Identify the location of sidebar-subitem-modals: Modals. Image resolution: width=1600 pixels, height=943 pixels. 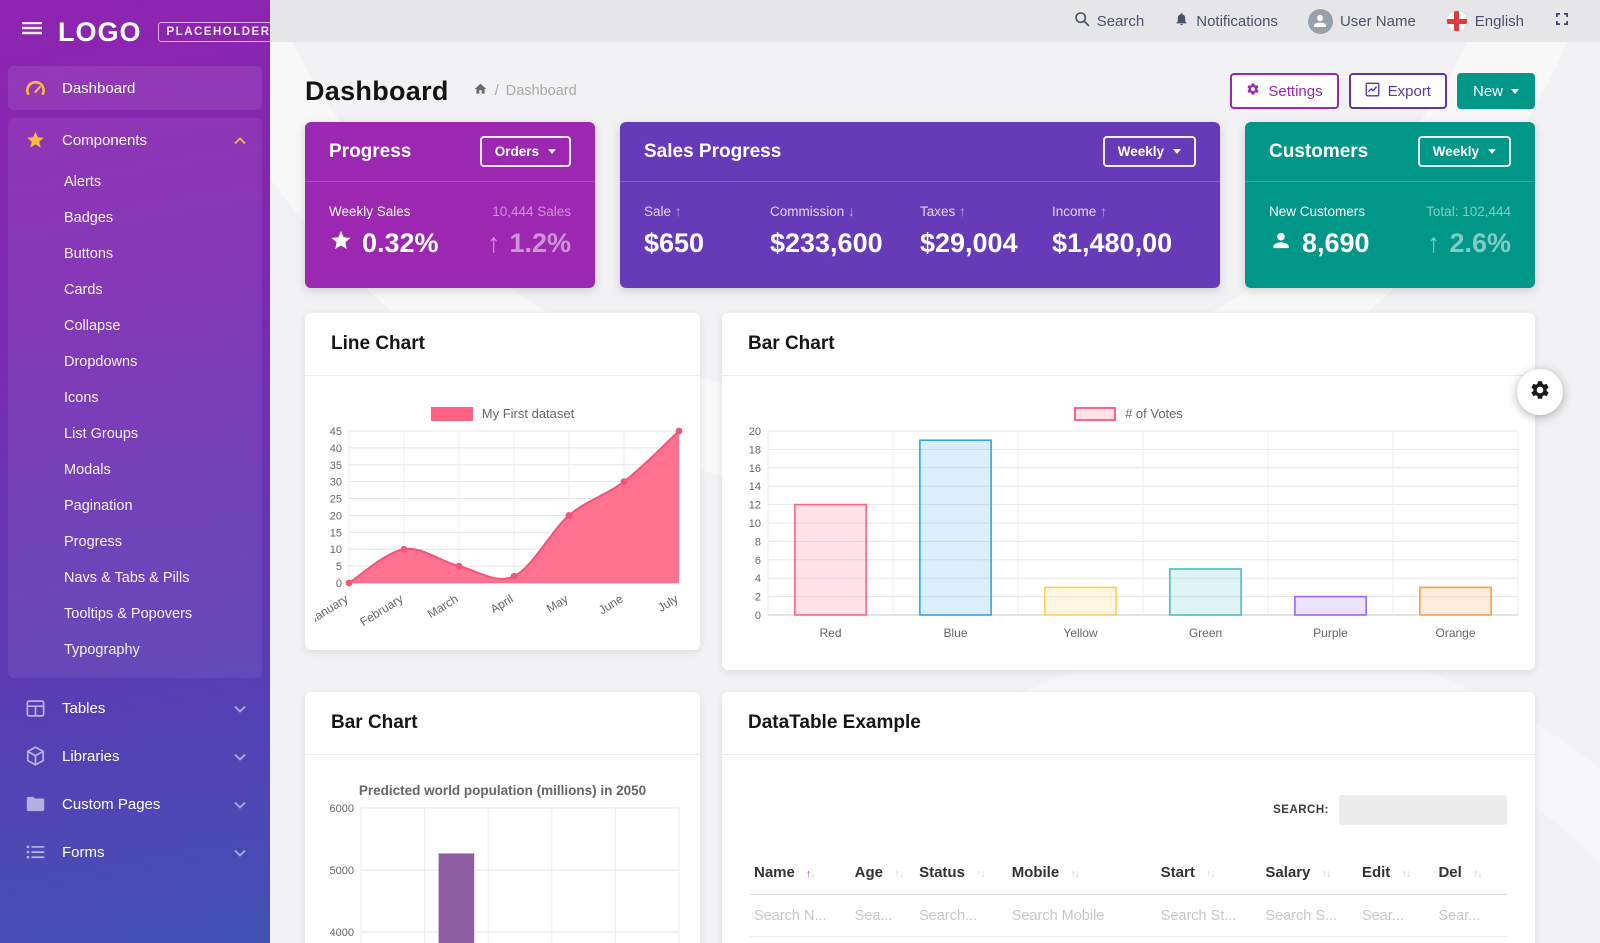
(87, 470).